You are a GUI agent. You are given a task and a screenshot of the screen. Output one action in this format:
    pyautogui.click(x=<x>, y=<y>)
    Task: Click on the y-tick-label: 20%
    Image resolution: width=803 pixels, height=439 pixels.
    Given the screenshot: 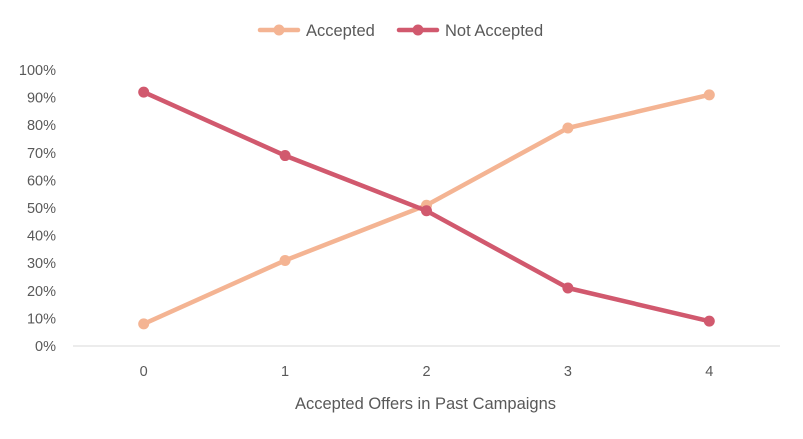 What is the action you would take?
    pyautogui.click(x=41, y=292)
    